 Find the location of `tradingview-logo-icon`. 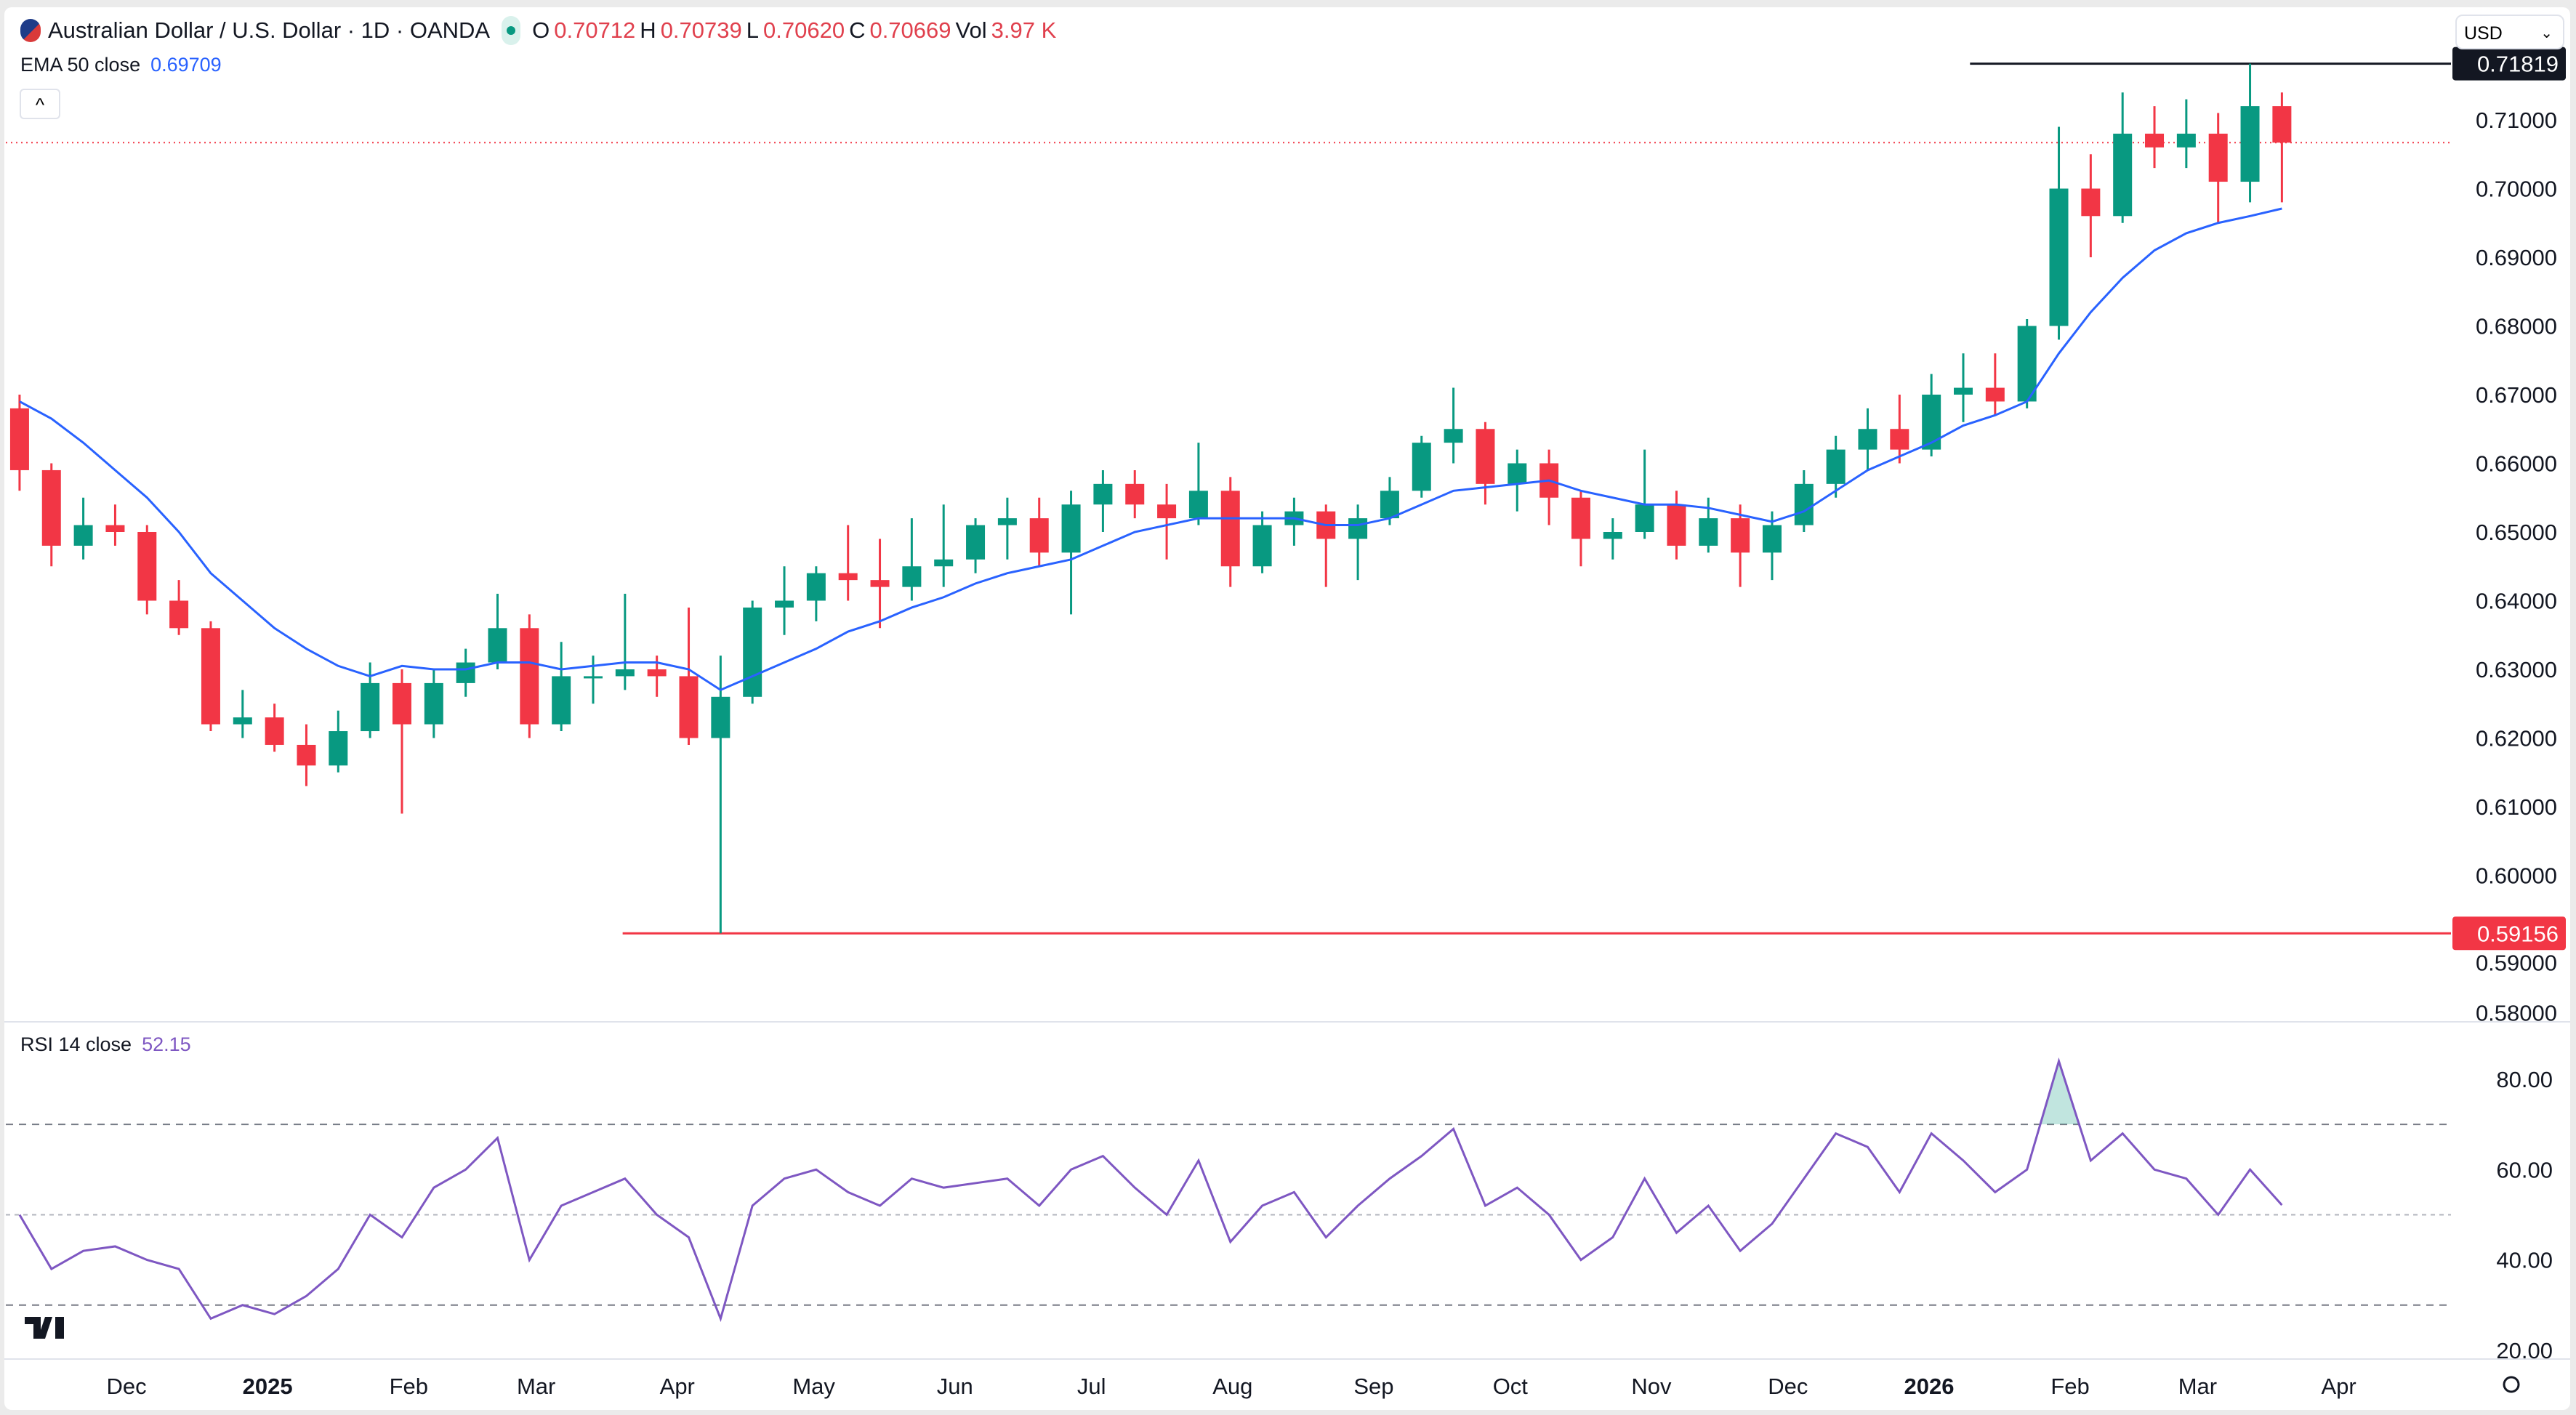

tradingview-logo-icon is located at coordinates (44, 1328).